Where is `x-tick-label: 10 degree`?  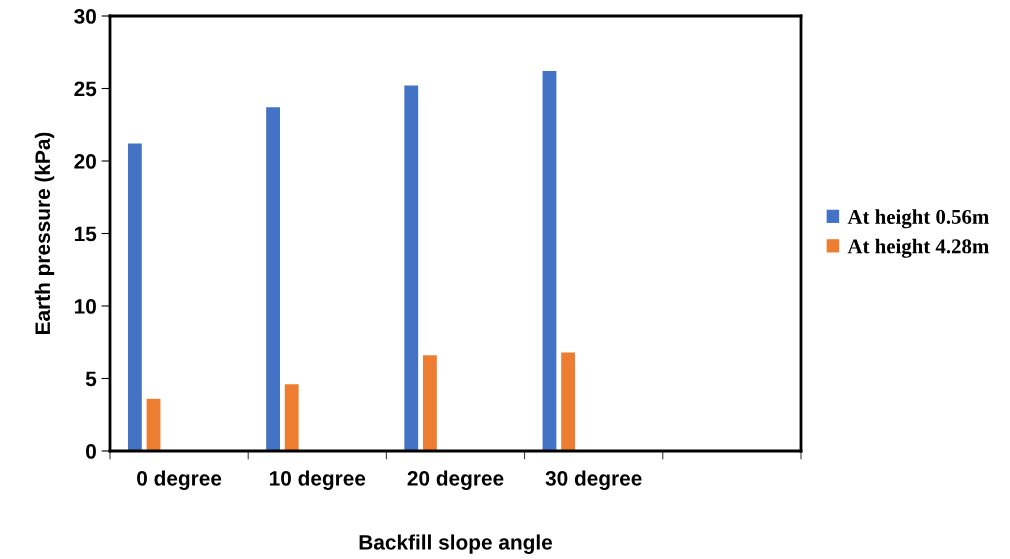 x-tick-label: 10 degree is located at coordinates (317, 480).